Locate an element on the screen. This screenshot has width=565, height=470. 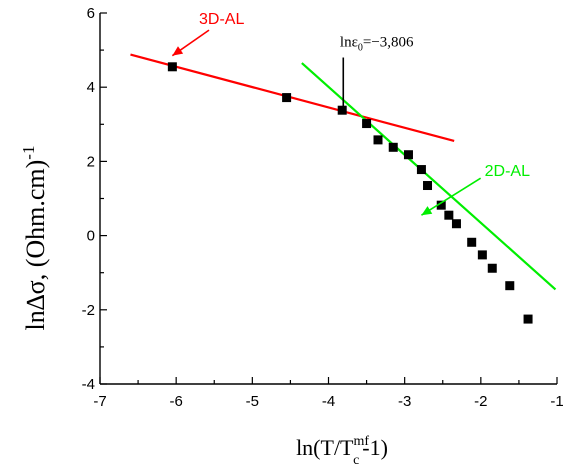
annotation-label-2d: 2D-AL is located at coordinates (507, 171).